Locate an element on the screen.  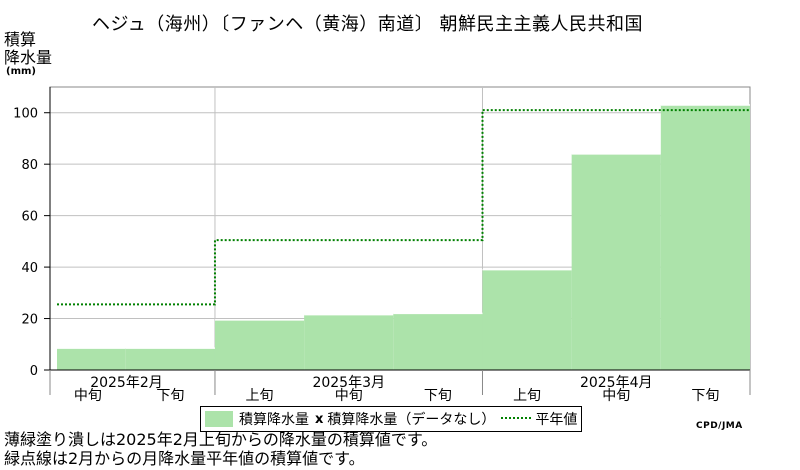
x-month-label: 2025年3月 is located at coordinates (348, 383).